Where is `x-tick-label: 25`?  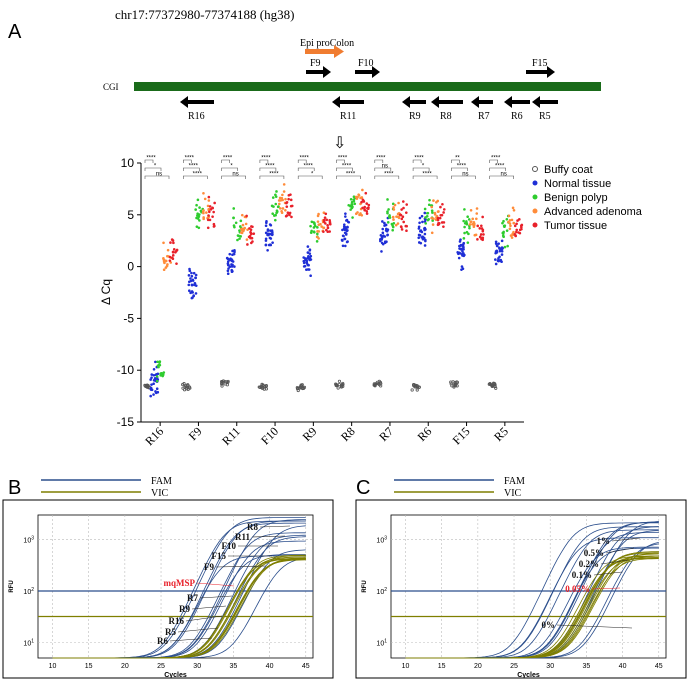 x-tick-label: 25 is located at coordinates (161, 666).